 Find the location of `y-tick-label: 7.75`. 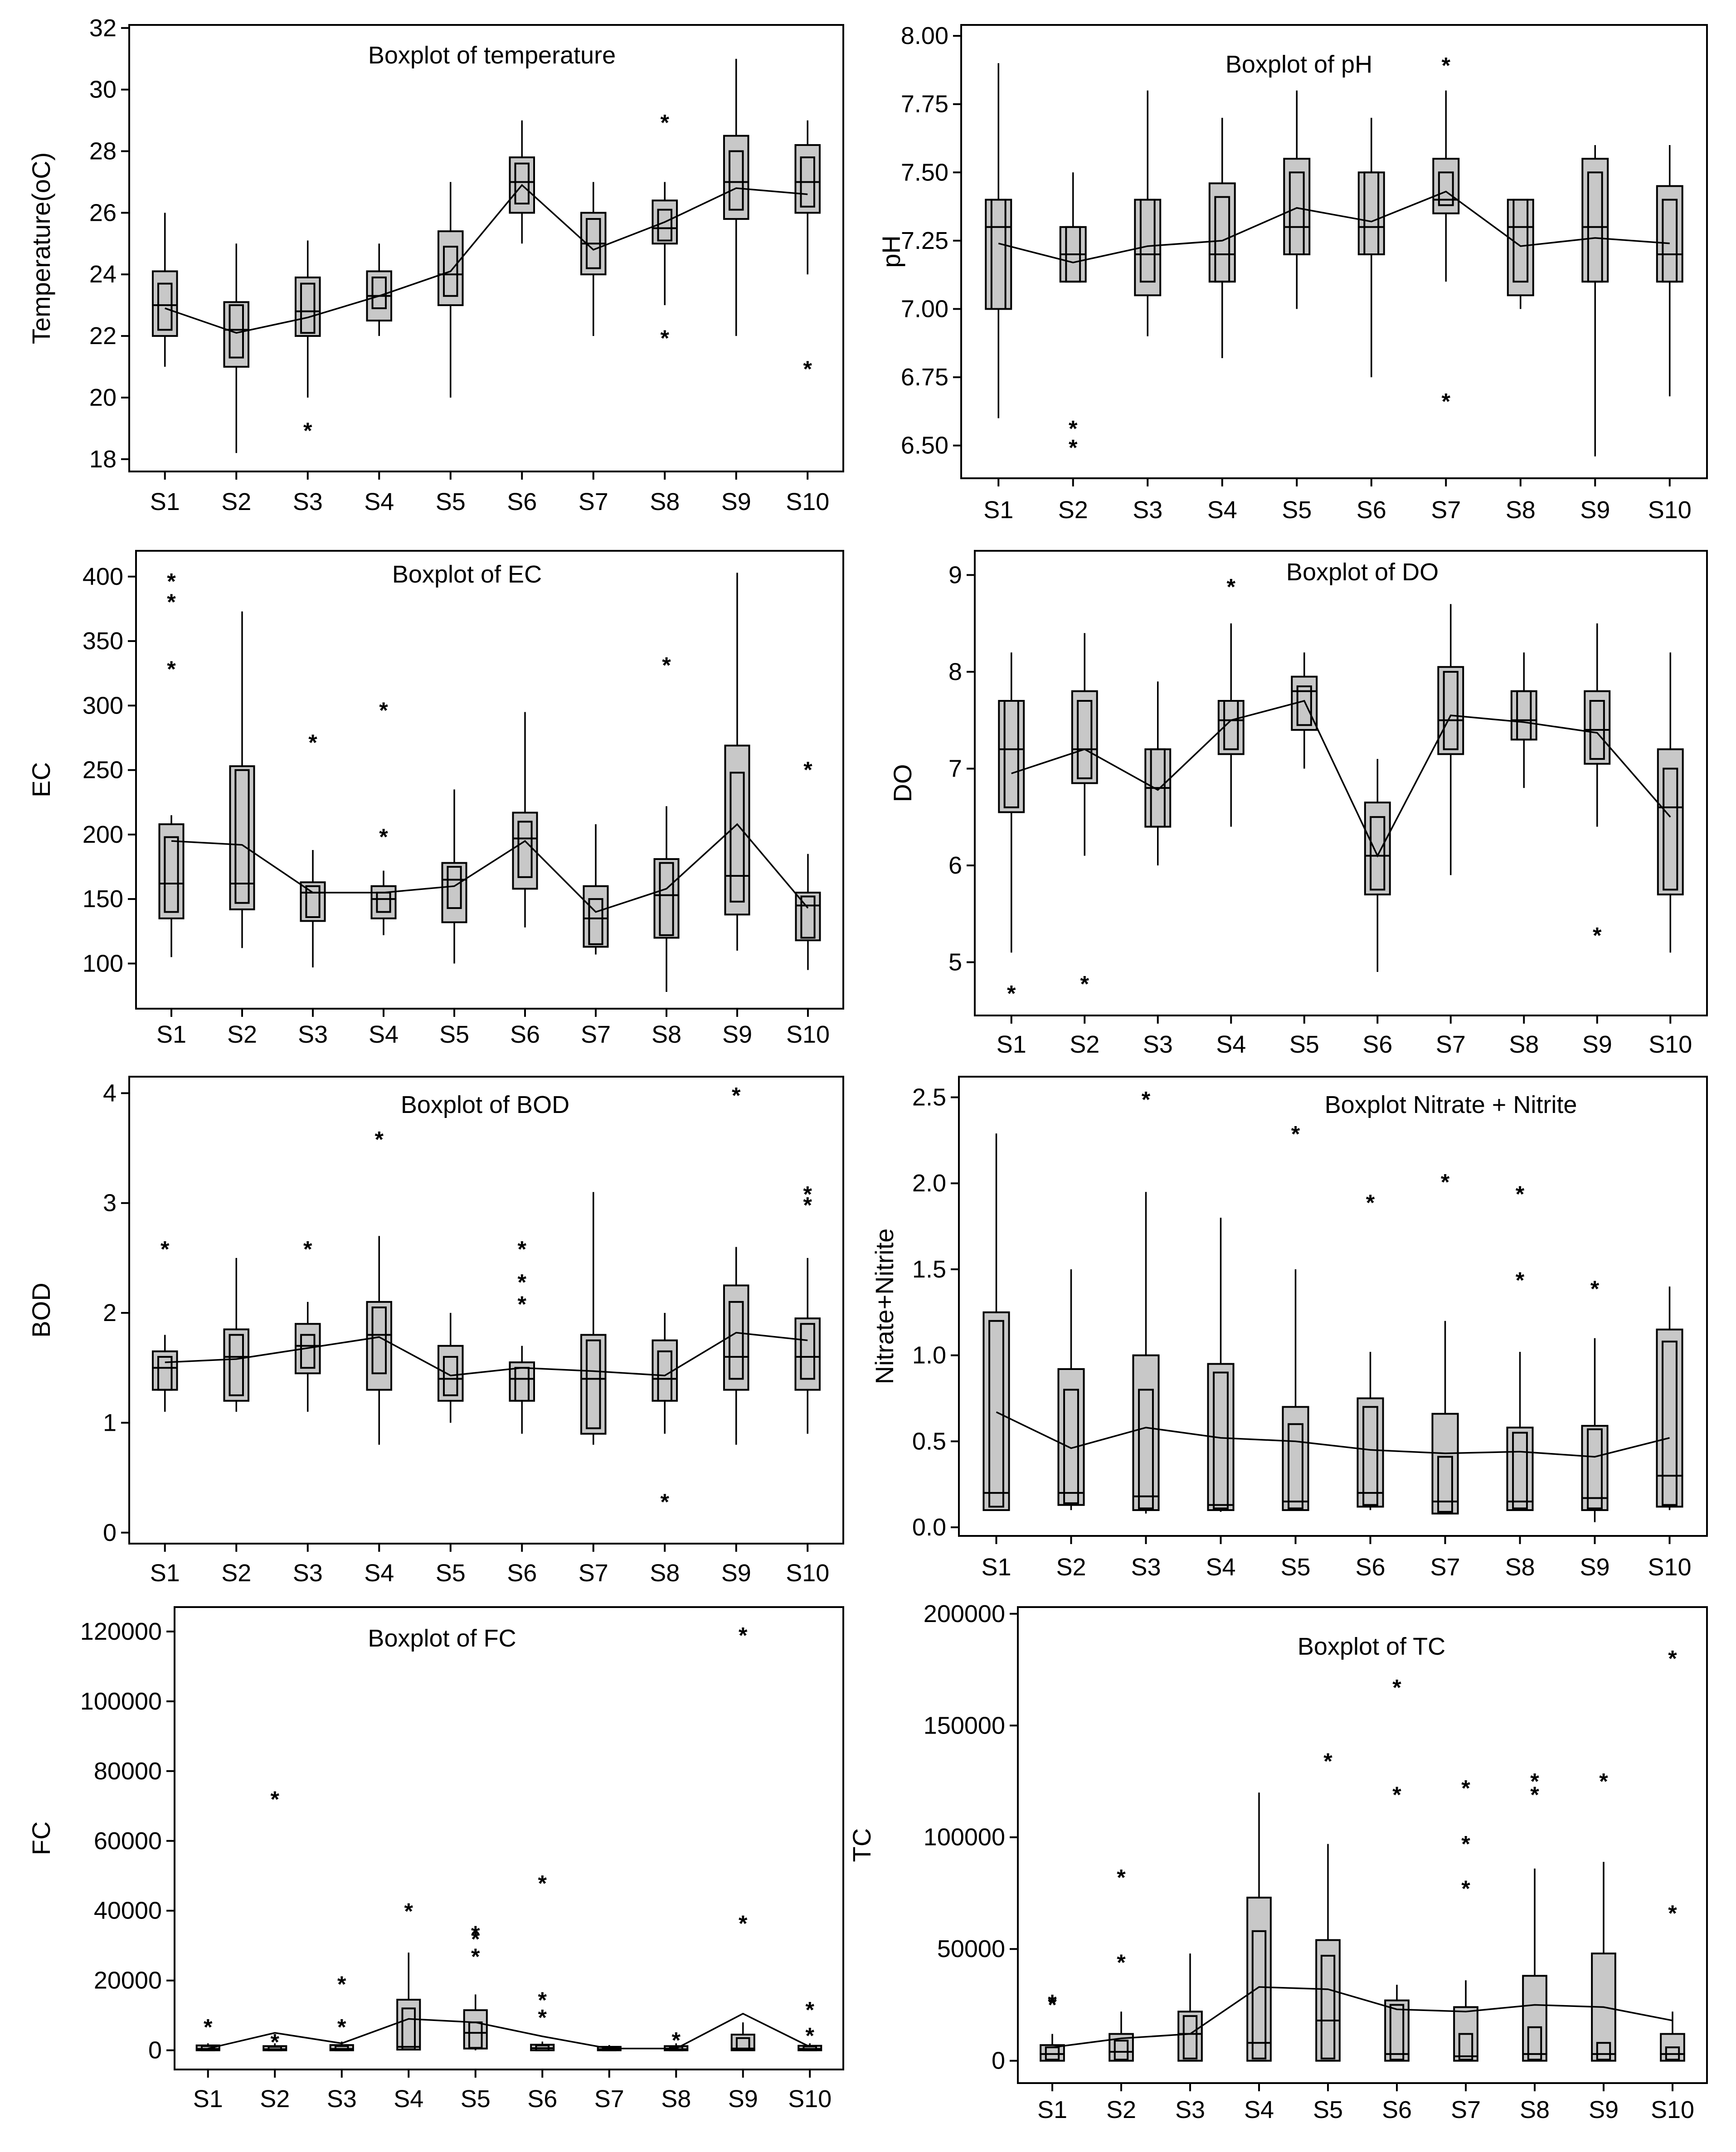

y-tick-label: 7.75 is located at coordinates (924, 104).